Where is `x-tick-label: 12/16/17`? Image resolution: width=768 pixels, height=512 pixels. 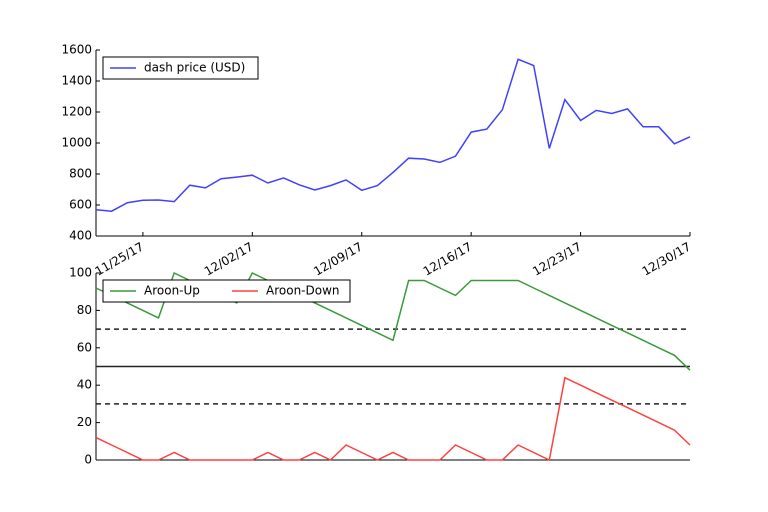 x-tick-label: 12/16/17 is located at coordinates (448, 259).